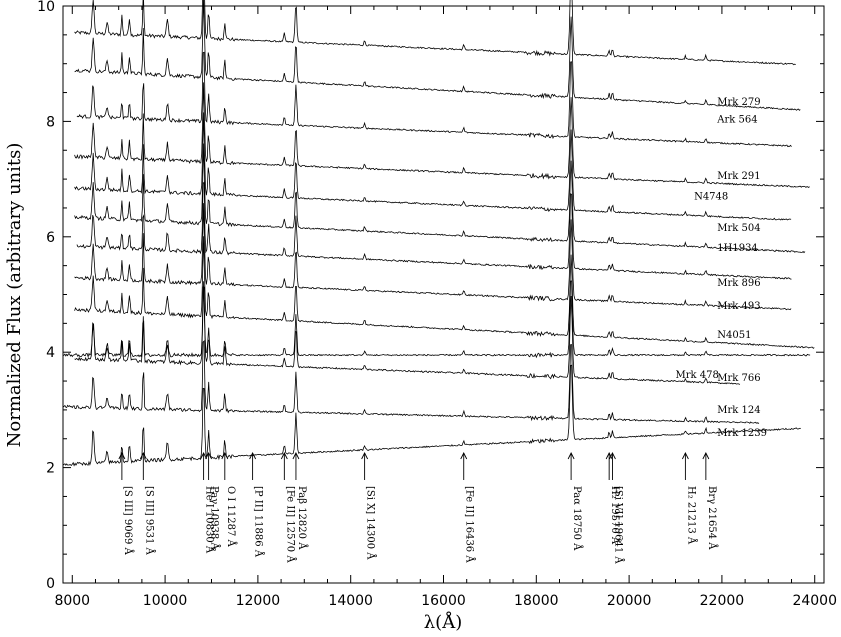 The height and width of the screenshot is (637, 841). Describe the element at coordinates (443, 622) in the screenshot. I see `x-axis-title: λ(Å)` at that location.